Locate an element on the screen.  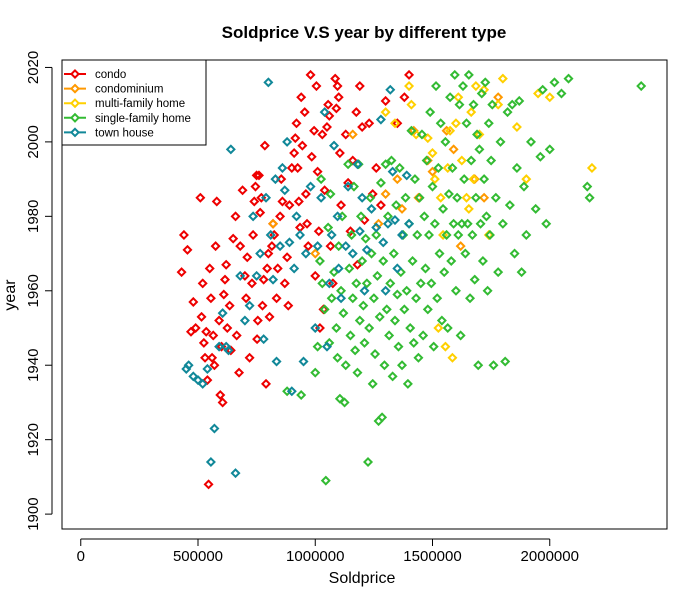
x-tick-label: 0 is located at coordinates (81, 556).